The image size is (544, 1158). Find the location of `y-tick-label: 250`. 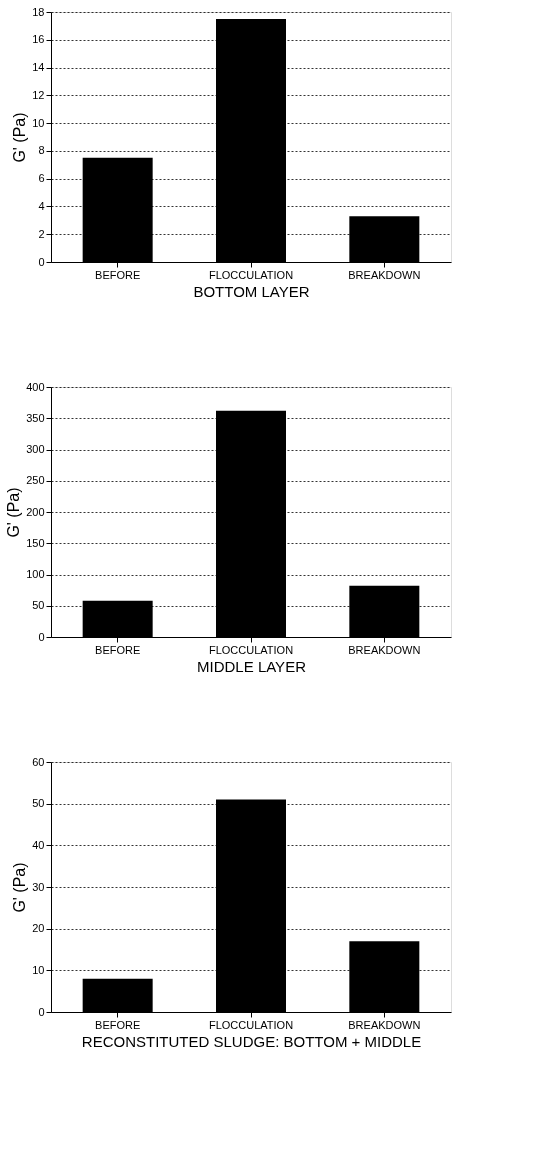

y-tick-label: 250 is located at coordinates (35, 480).